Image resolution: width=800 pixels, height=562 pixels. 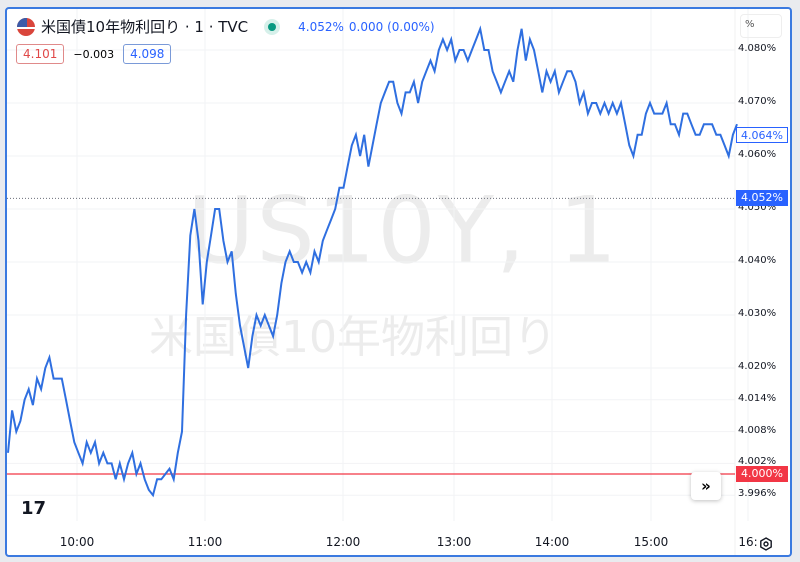 What do you see at coordinates (145, 27) in the screenshot?
I see `symbol-title: 米国債10年物利回り · 1 · TVC` at bounding box center [145, 27].